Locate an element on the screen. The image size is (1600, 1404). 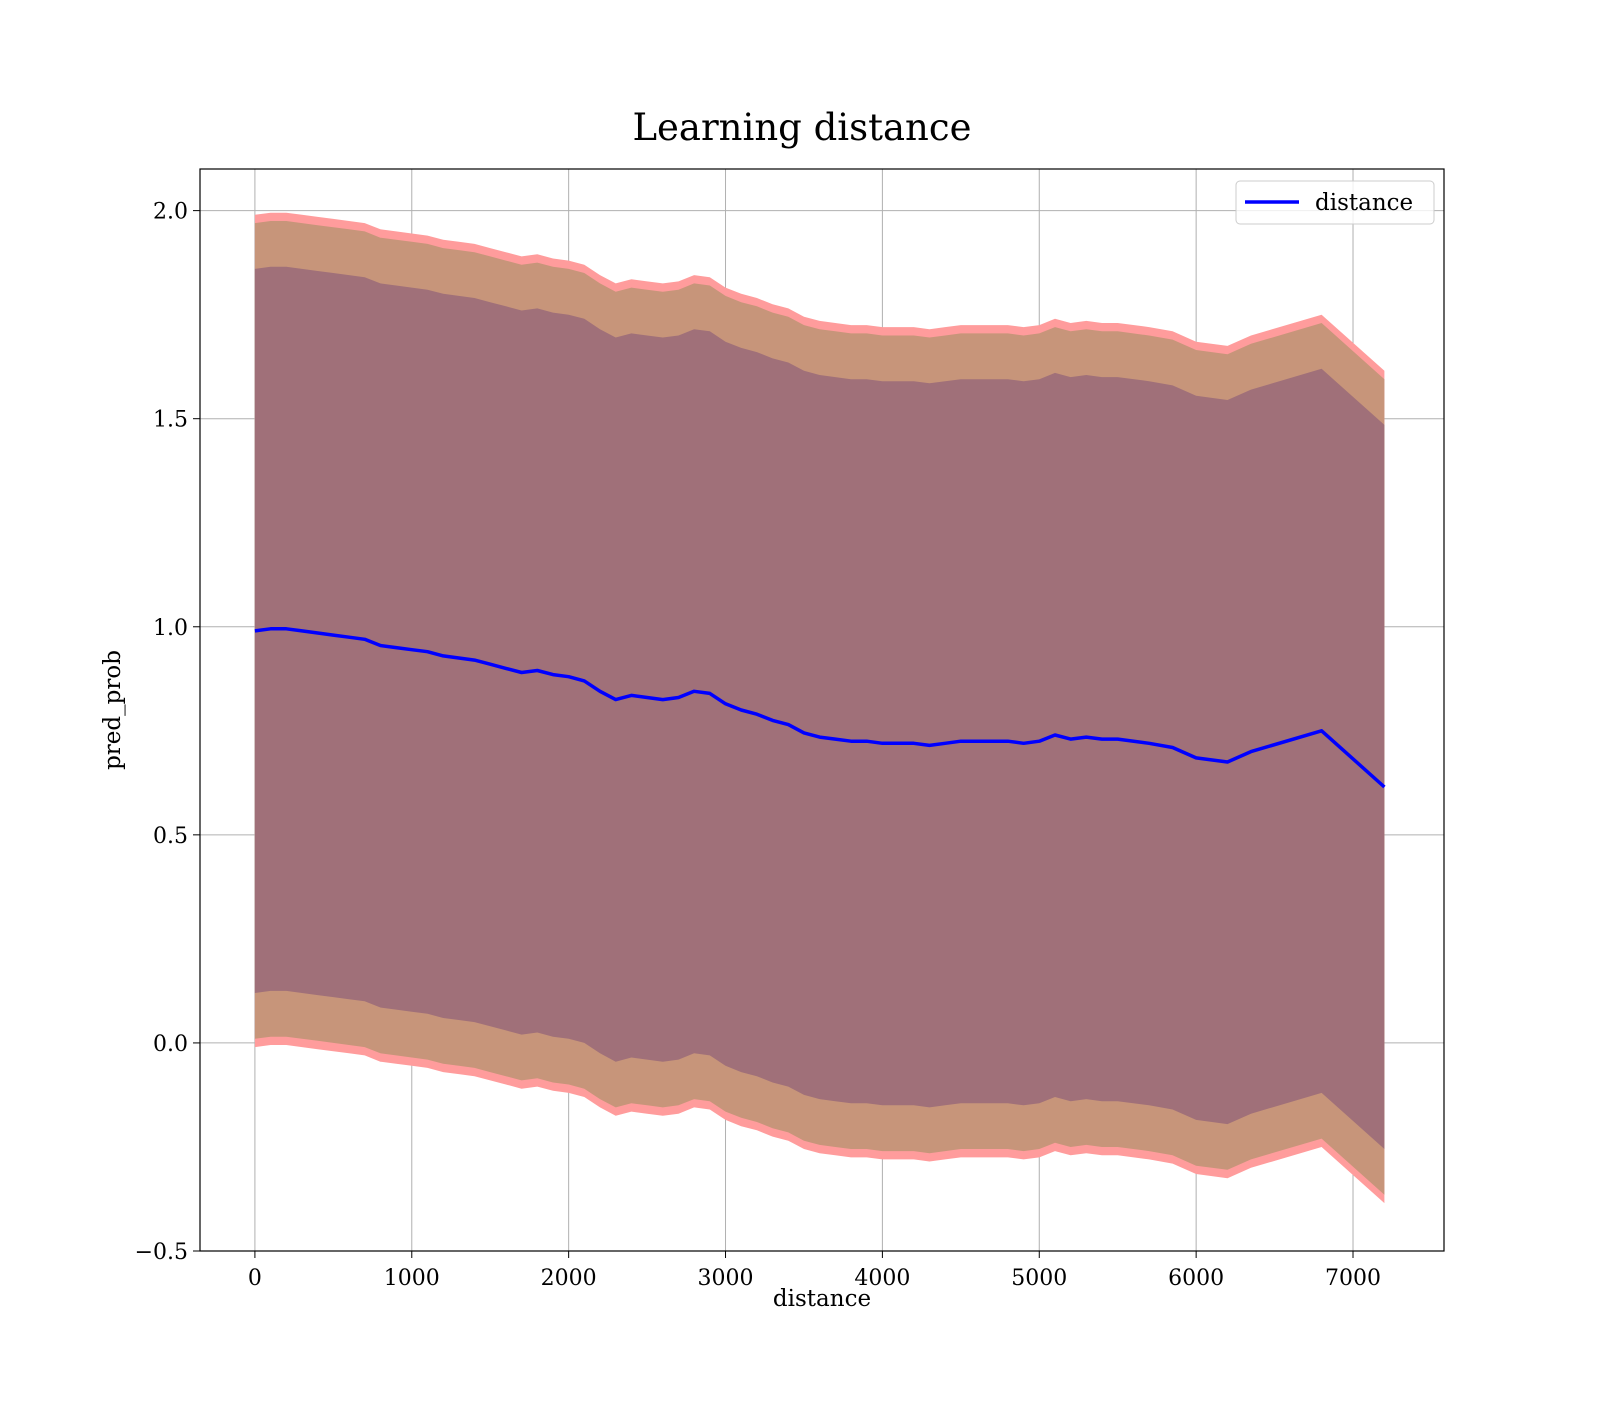
y-tick-label: 1.5 is located at coordinates (170, 420).